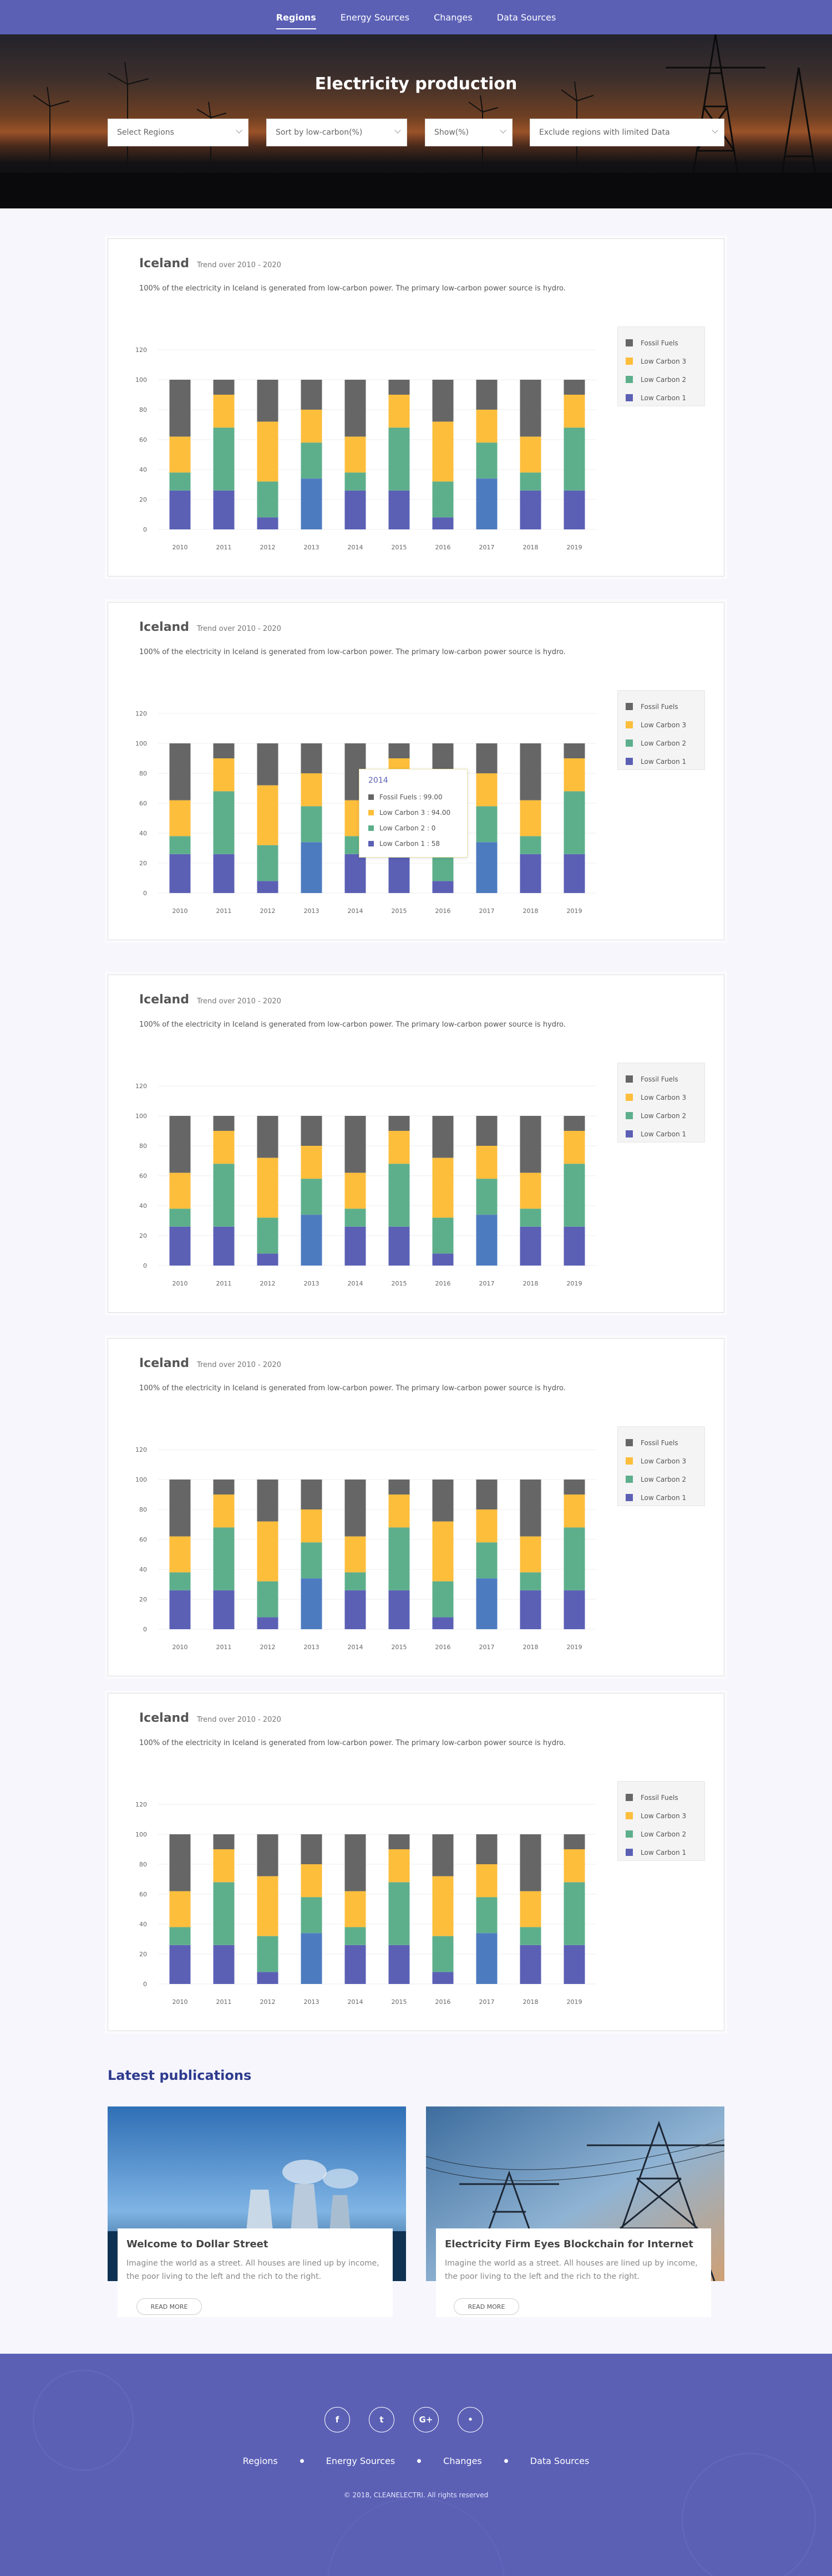 This screenshot has width=832, height=2576. Describe the element at coordinates (560, 2461) in the screenshot. I see `footer-link-data-sources: Data Sources` at that location.